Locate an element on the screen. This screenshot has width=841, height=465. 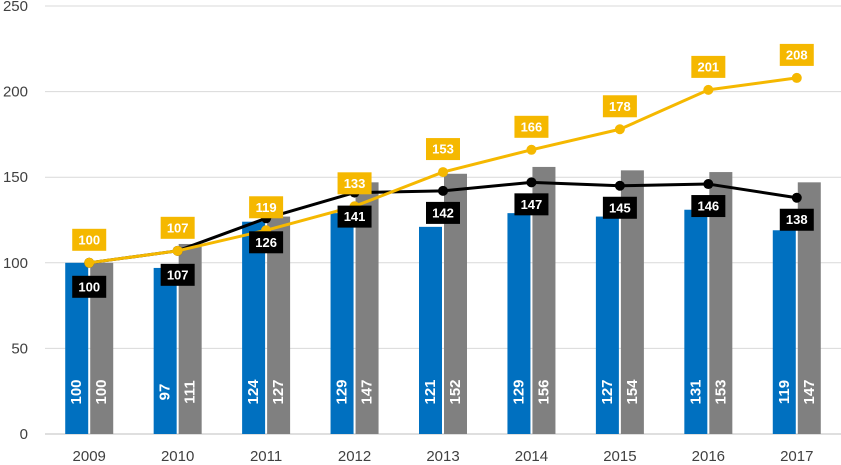
bar-value-label: 152 is located at coordinates (455, 391).